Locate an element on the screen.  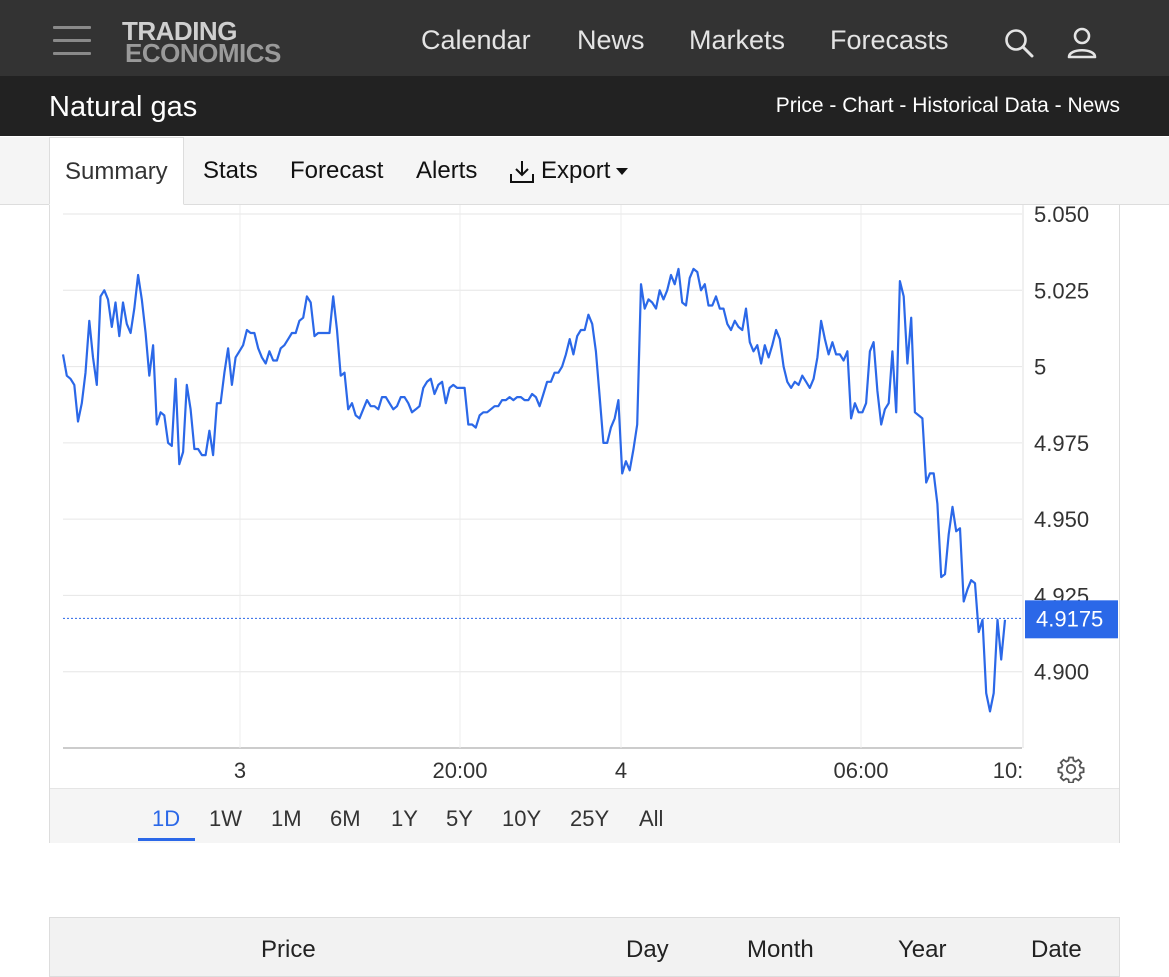
y-tick-label: 5 is located at coordinates (1040, 367).